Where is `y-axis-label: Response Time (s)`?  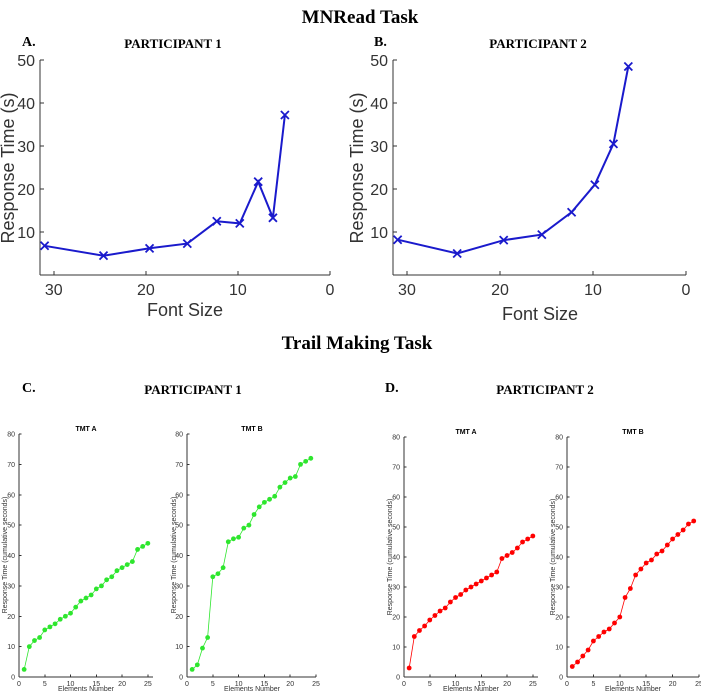
y-axis-label: Response Time (s) is located at coordinates (357, 167).